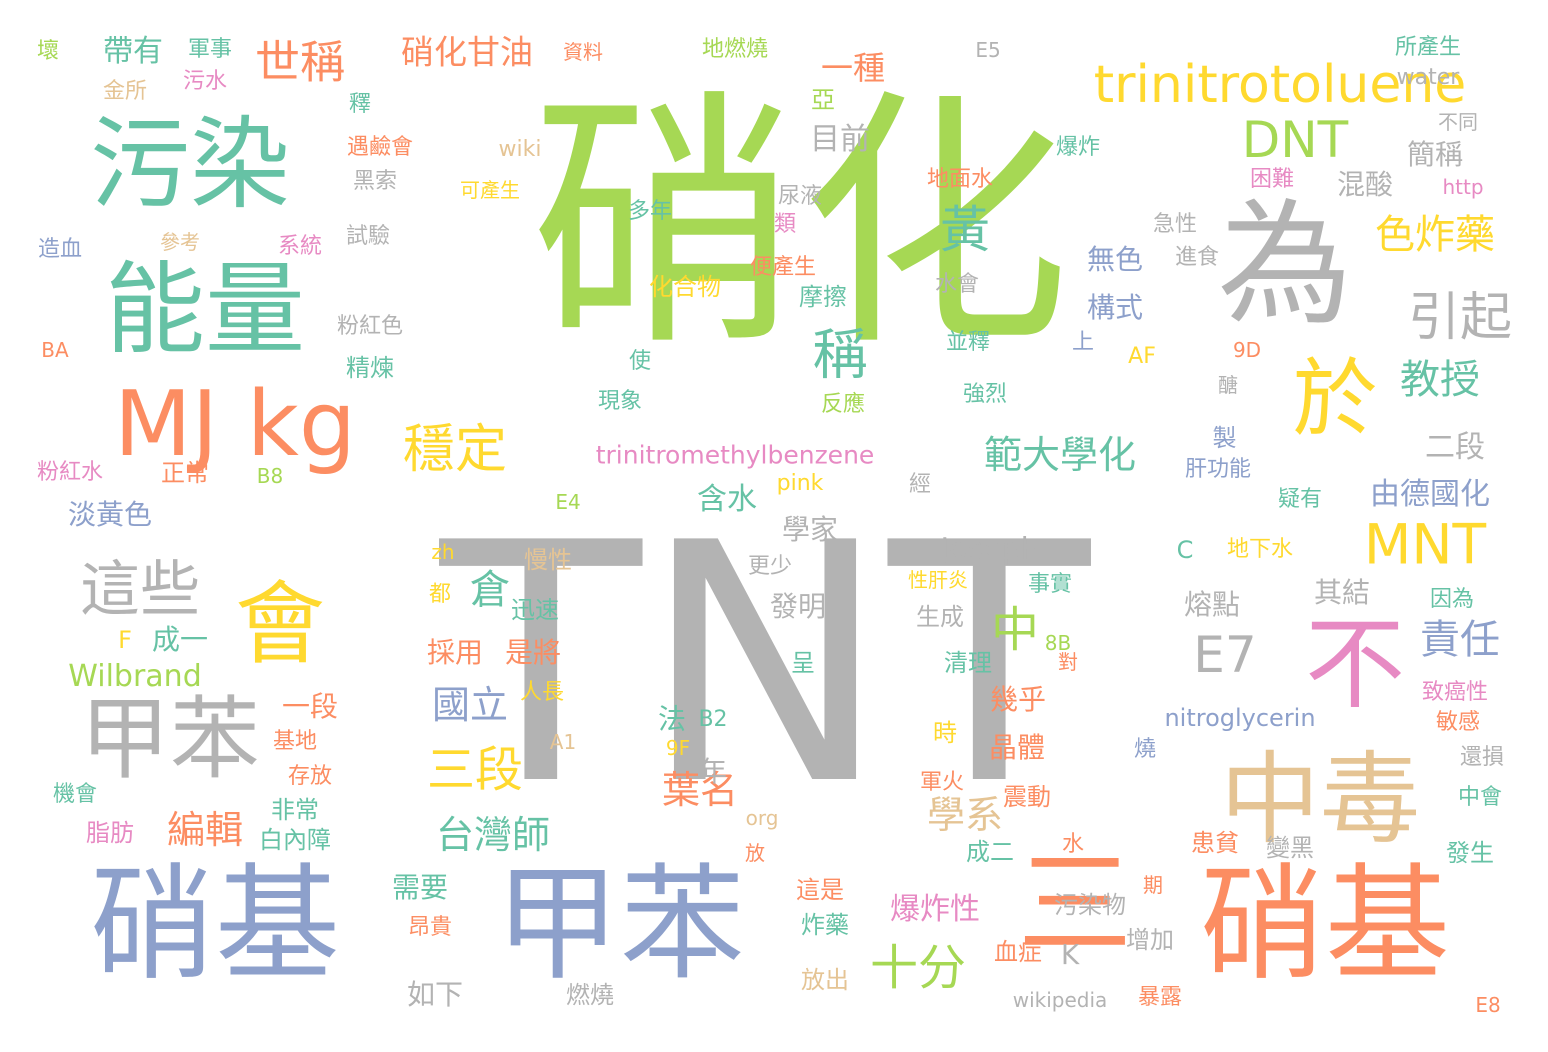  What do you see at coordinates (533, 652) in the screenshot?
I see `word-cloud-word: 是將` at bounding box center [533, 652].